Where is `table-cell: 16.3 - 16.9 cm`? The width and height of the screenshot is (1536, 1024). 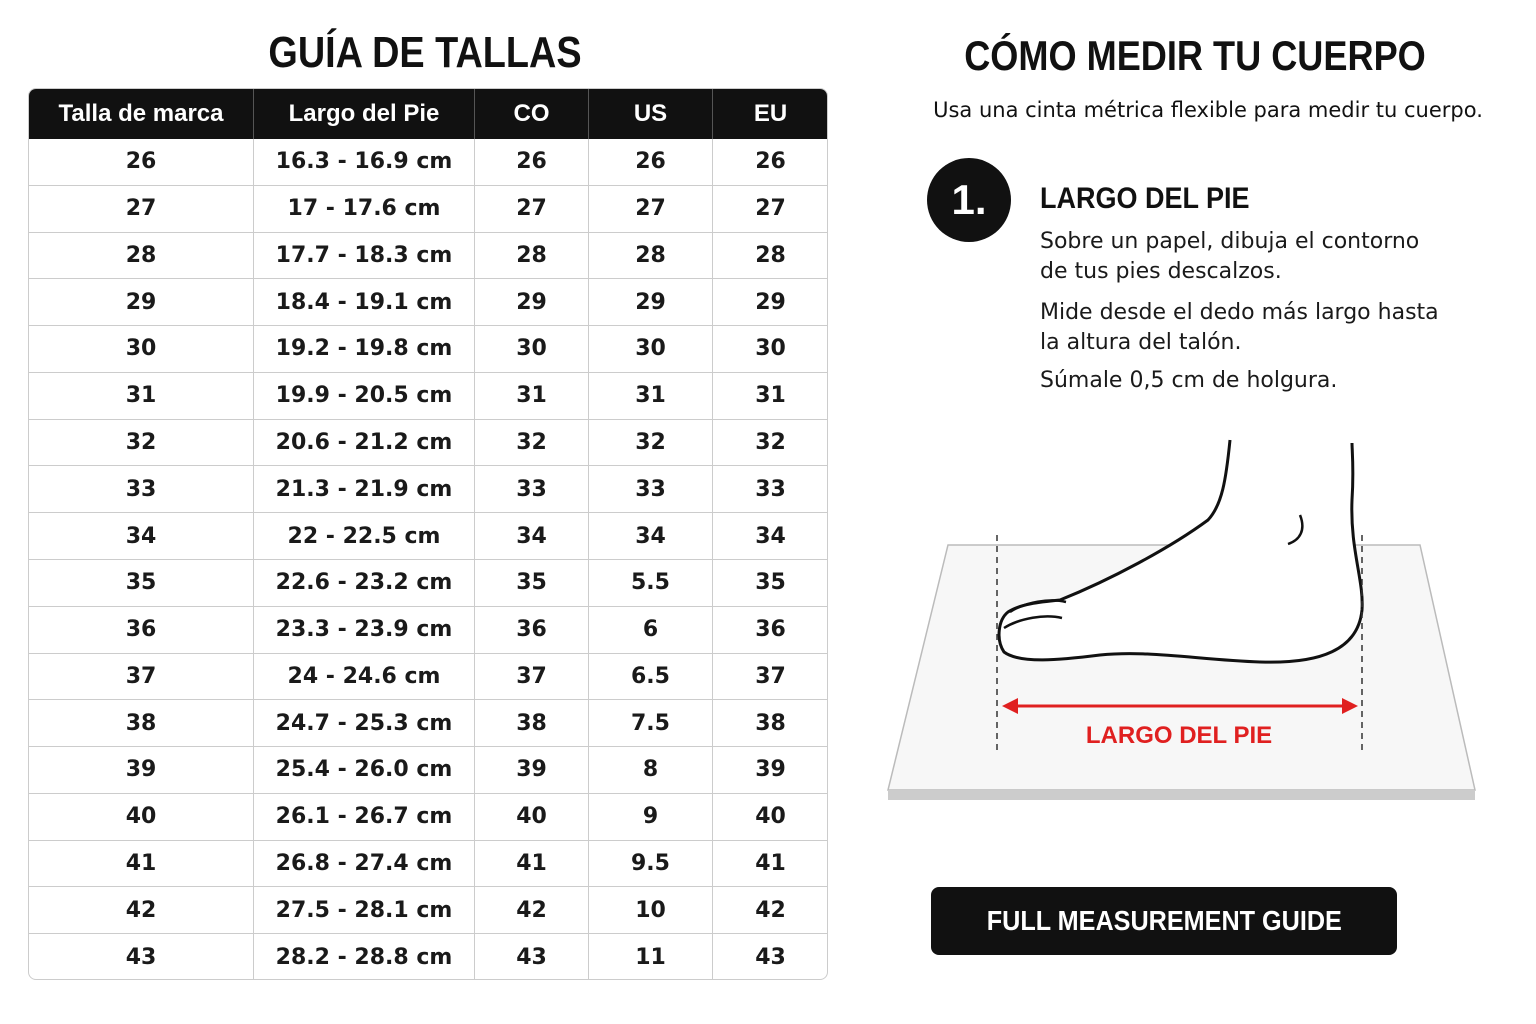
table-cell: 16.3 - 16.9 cm is located at coordinates (364, 162).